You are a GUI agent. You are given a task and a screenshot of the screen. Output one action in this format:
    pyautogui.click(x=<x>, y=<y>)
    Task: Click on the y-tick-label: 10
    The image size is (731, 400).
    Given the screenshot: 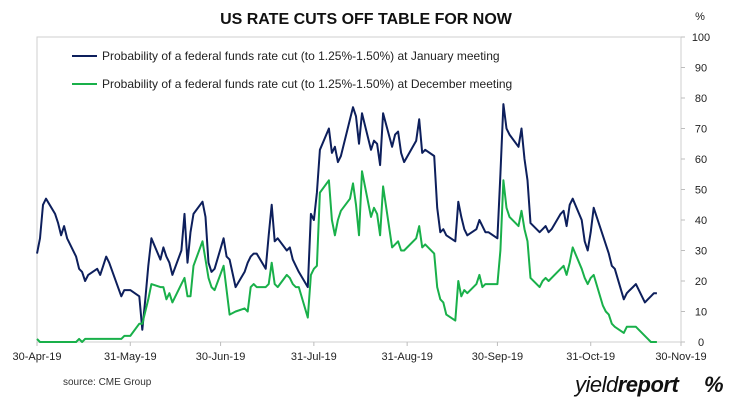 What is the action you would take?
    pyautogui.click(x=701, y=313)
    